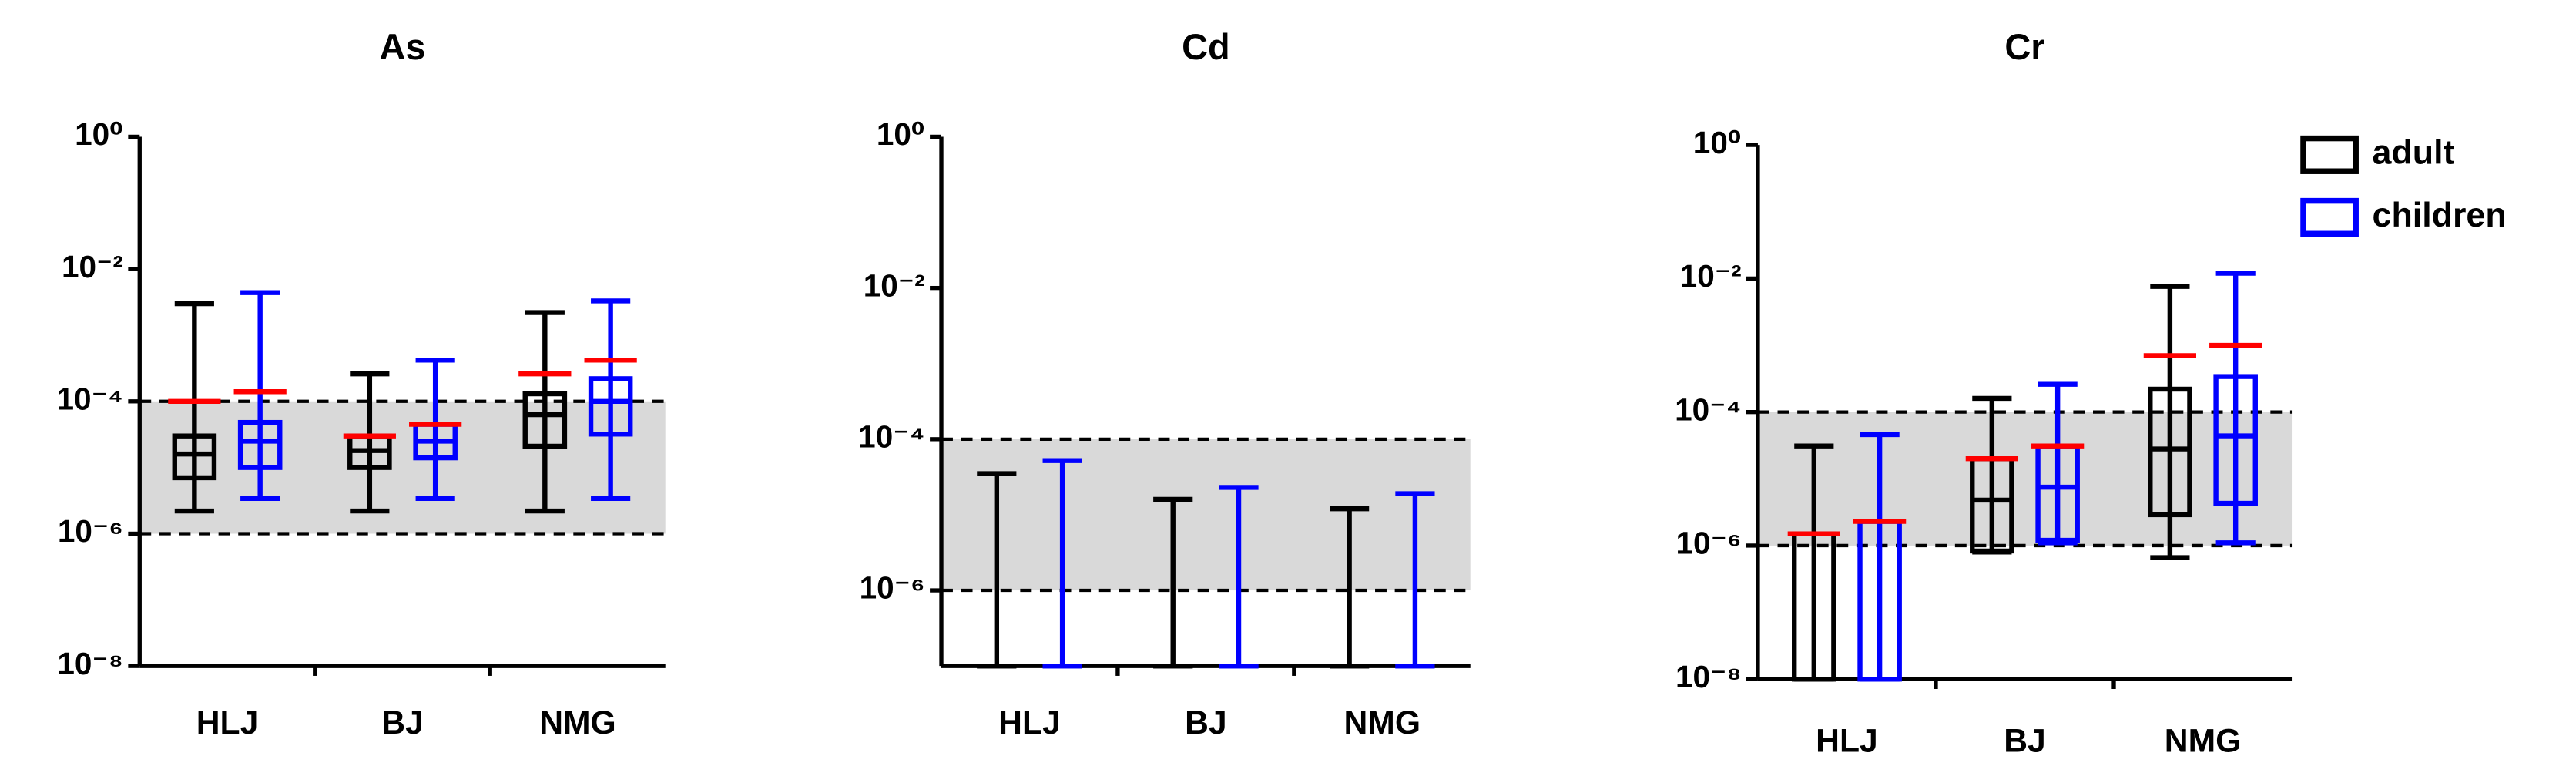  Describe the element at coordinates (2440, 215) in the screenshot. I see `legend-label: children` at that location.